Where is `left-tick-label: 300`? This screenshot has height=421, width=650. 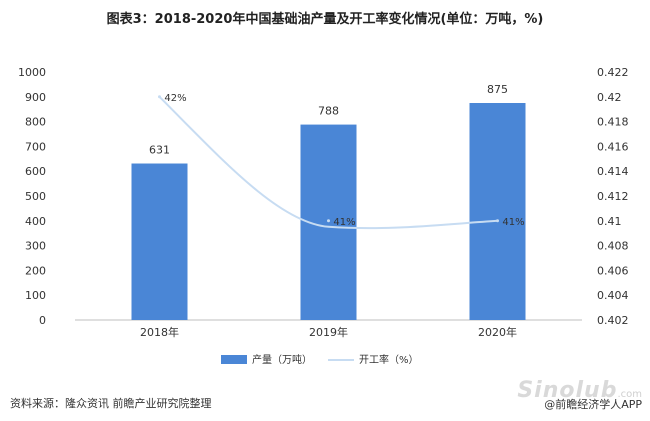
left-tick-label: 300 is located at coordinates (35, 246).